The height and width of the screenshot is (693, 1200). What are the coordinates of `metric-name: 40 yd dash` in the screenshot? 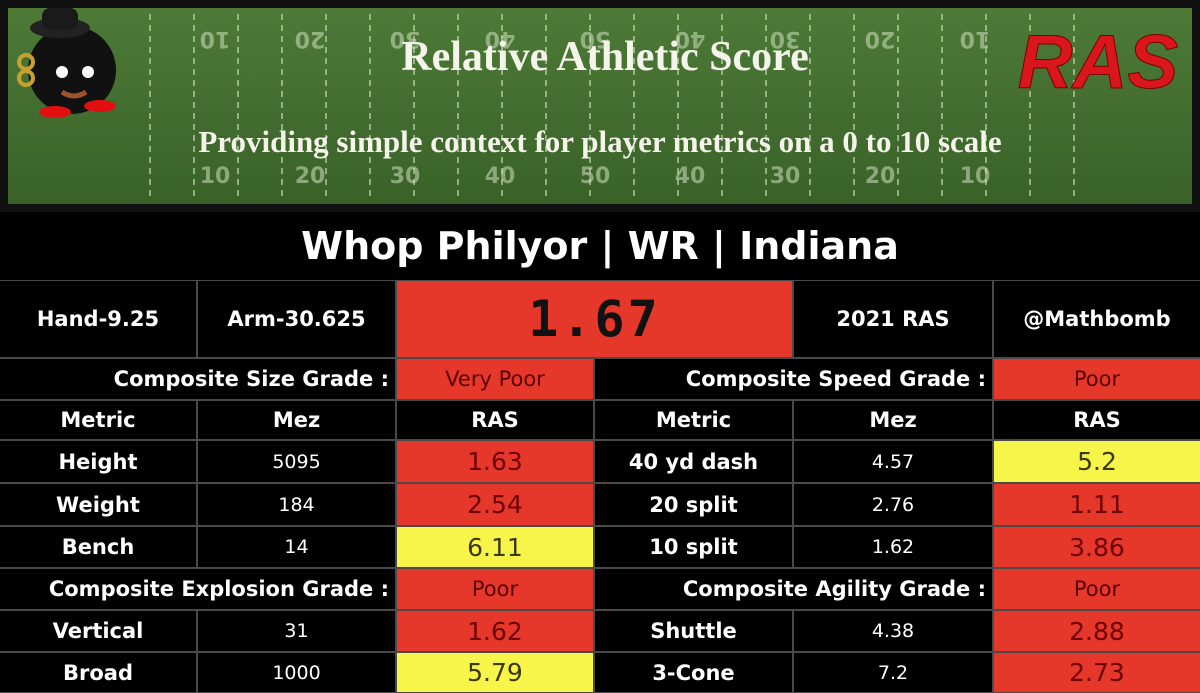 It's located at (693, 461).